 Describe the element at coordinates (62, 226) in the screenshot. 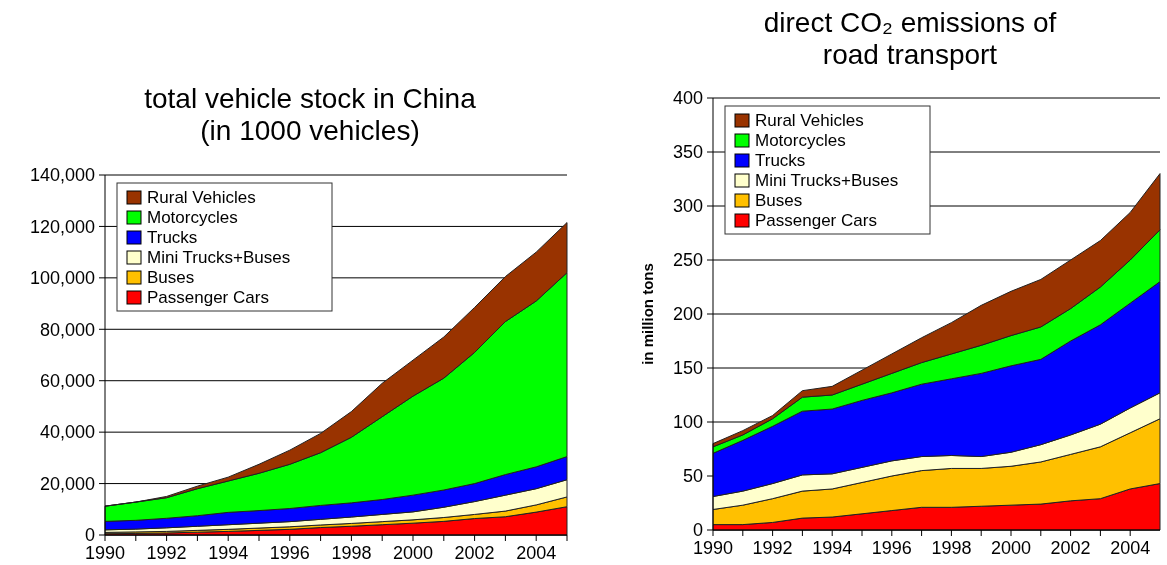

I see `y-tick-label: 120,000` at that location.